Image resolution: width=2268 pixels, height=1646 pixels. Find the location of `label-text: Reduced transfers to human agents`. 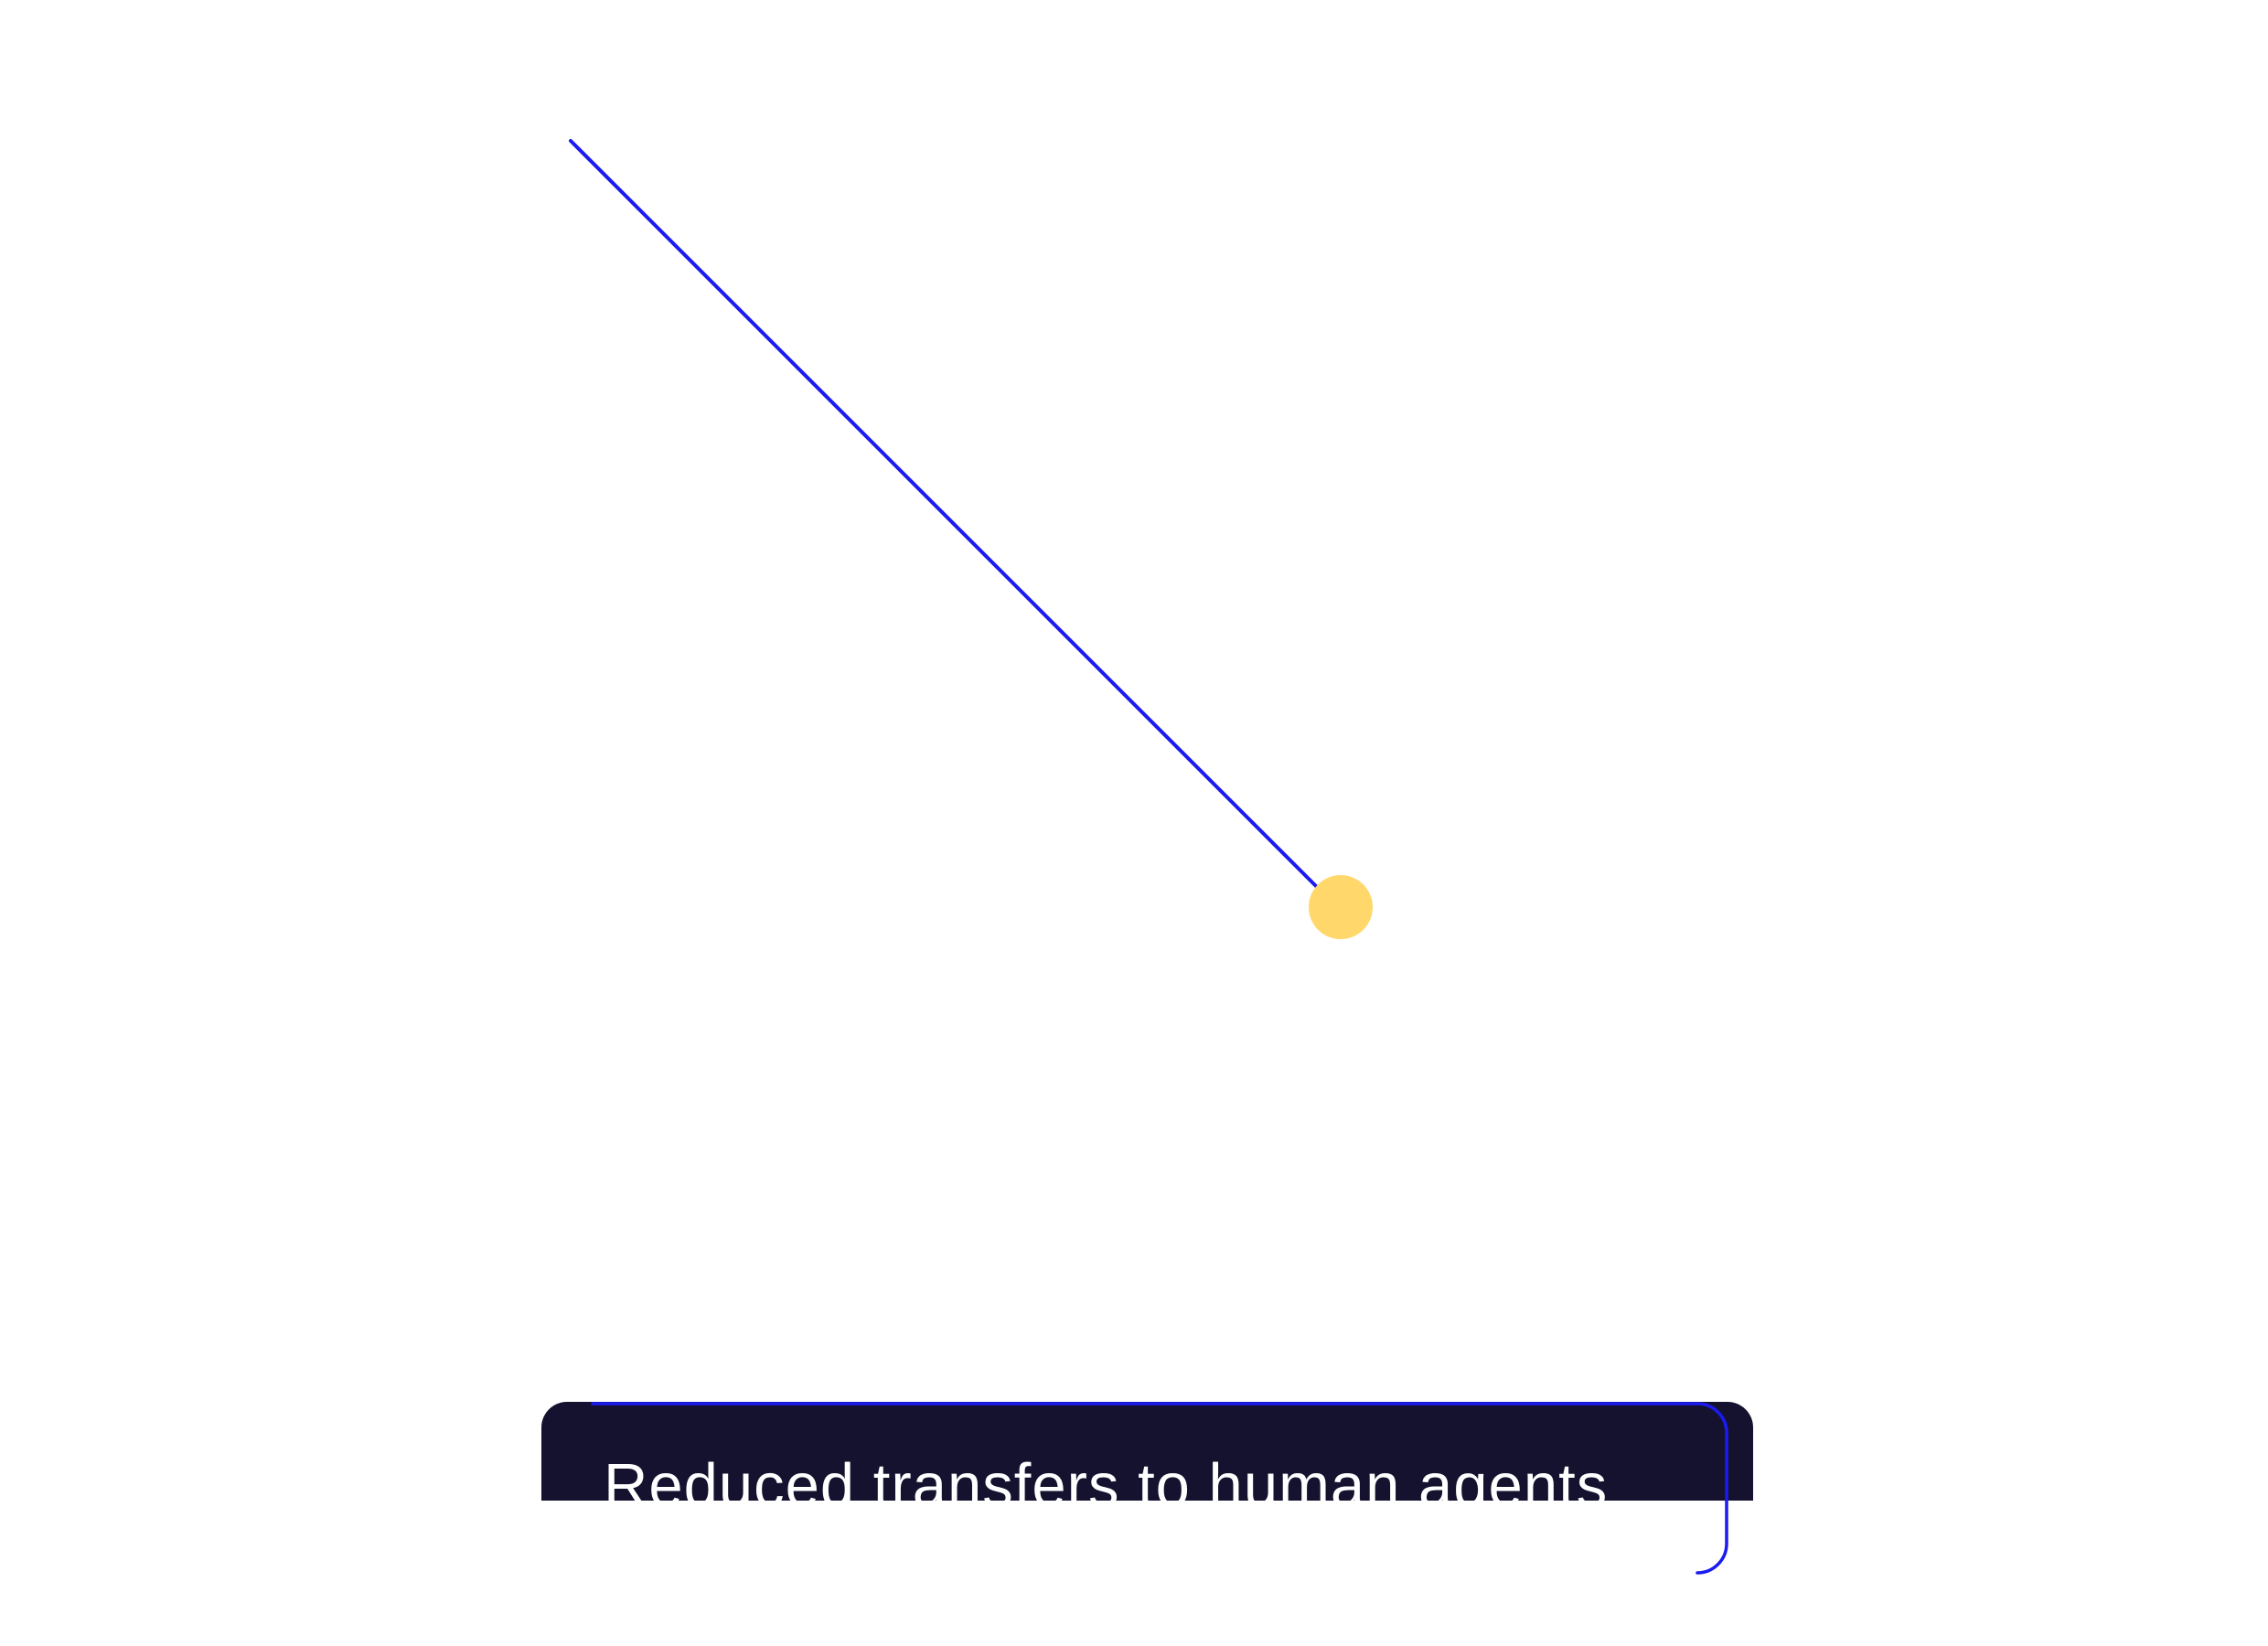

label-text: Reduced transfers to human agents is located at coordinates (1106, 1476).